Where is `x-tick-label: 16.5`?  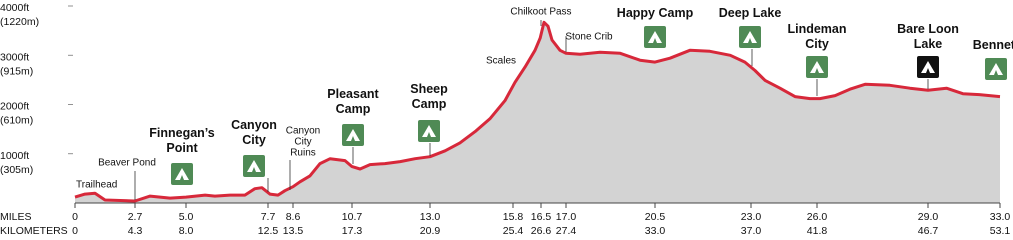 x-tick-label: 16.5 is located at coordinates (541, 217).